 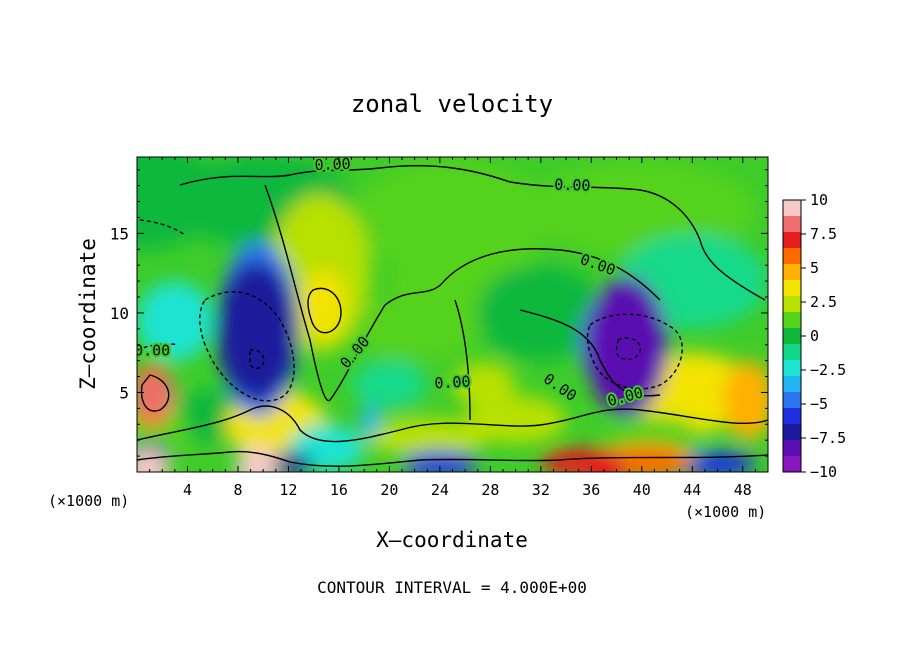 What do you see at coordinates (743, 490) in the screenshot?
I see `x-tick-label: 48` at bounding box center [743, 490].